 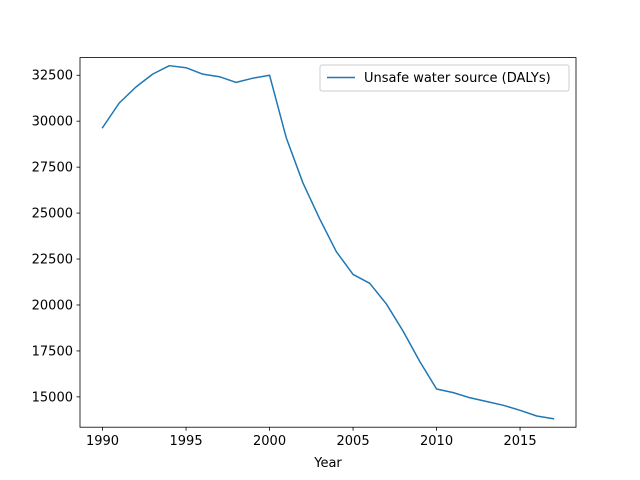 I want to click on y-tick-label: 17500, so click(x=52, y=351).